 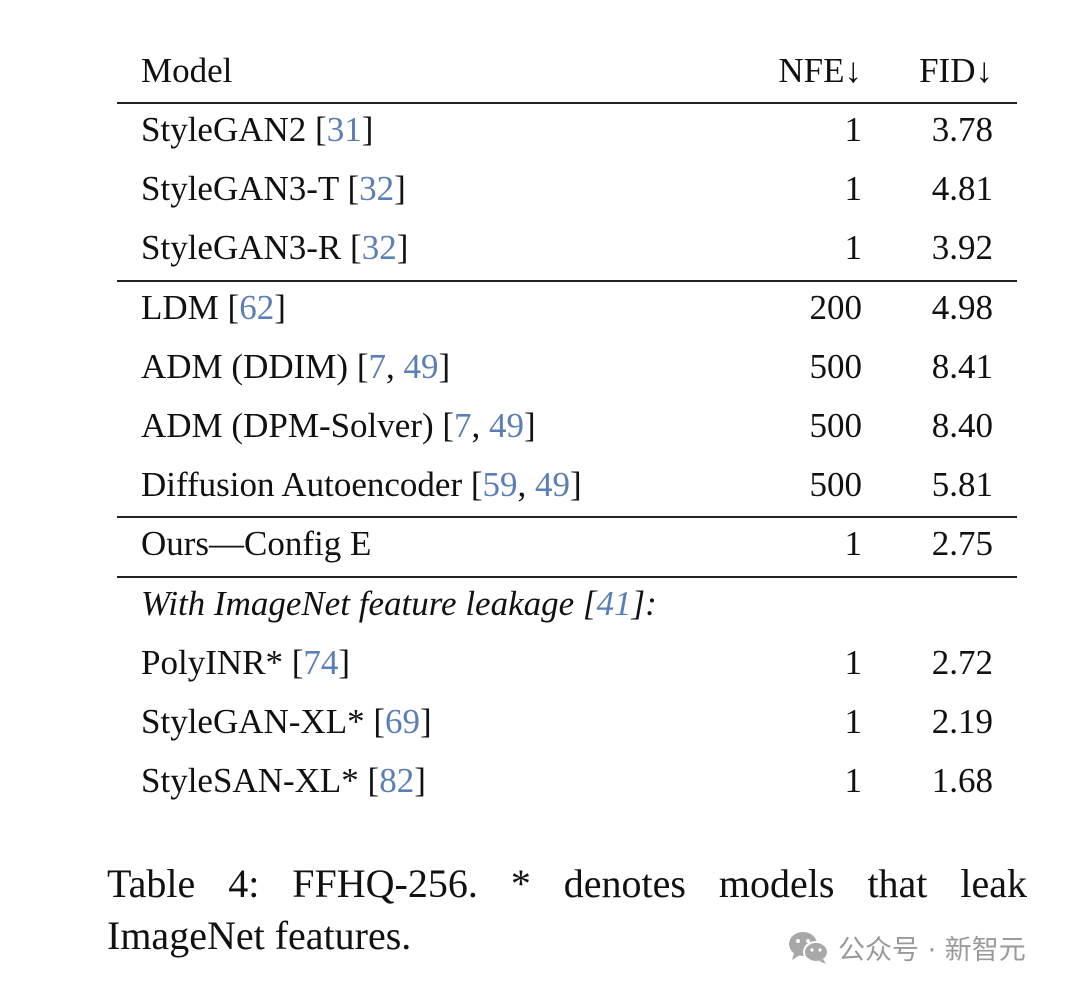 I want to click on watermark: 公众号 · 新智元, so click(x=907, y=947).